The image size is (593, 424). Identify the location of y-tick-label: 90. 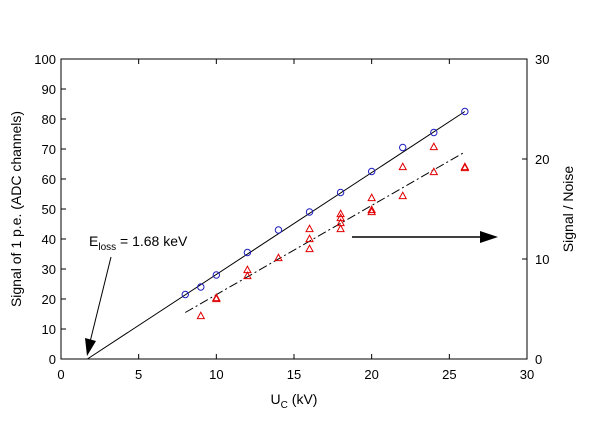
(49, 89).